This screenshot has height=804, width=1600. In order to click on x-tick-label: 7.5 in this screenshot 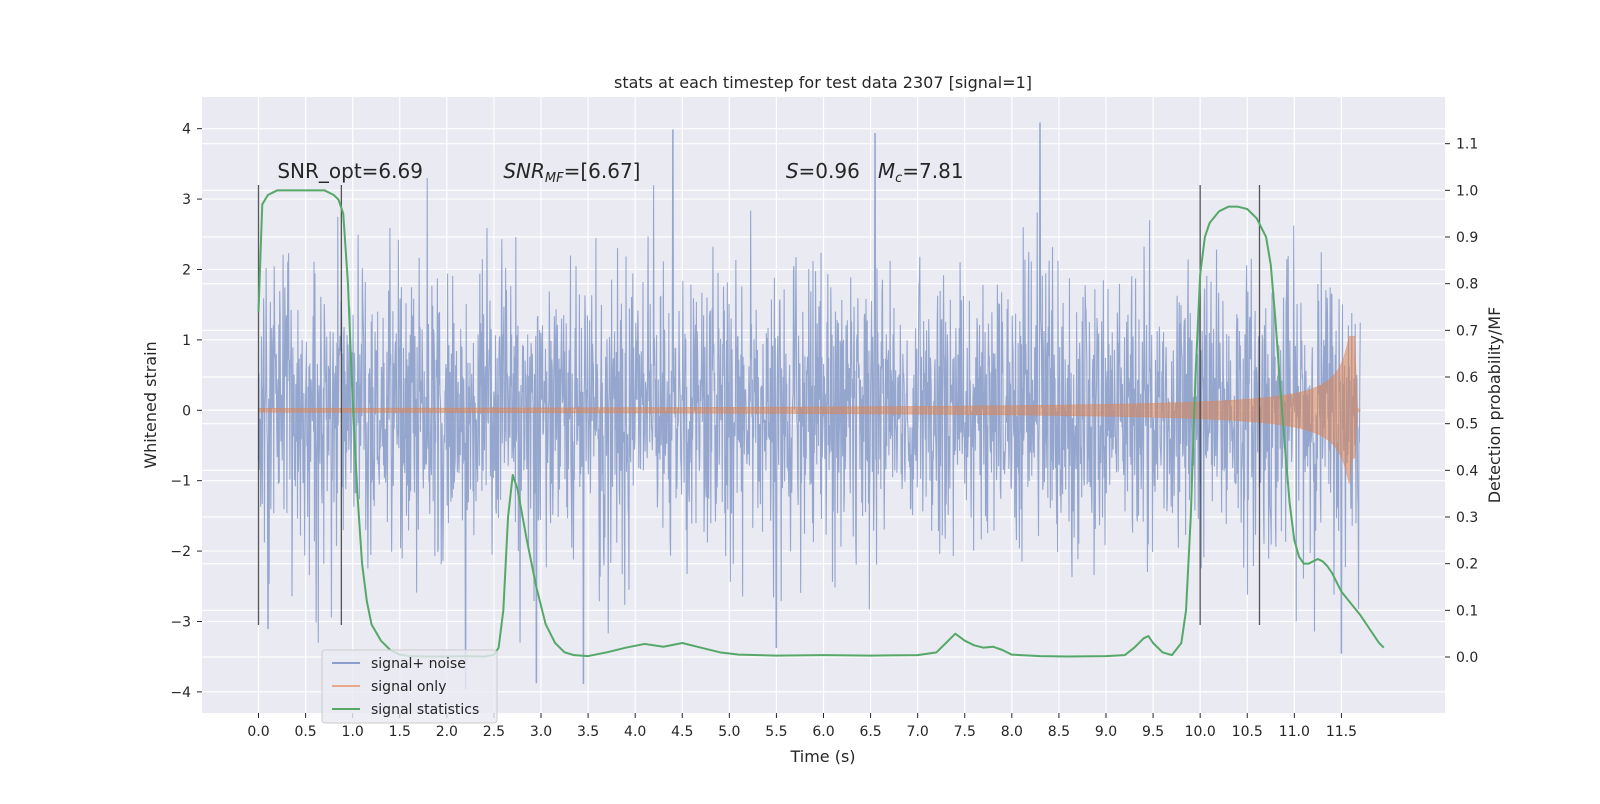, I will do `click(965, 732)`.